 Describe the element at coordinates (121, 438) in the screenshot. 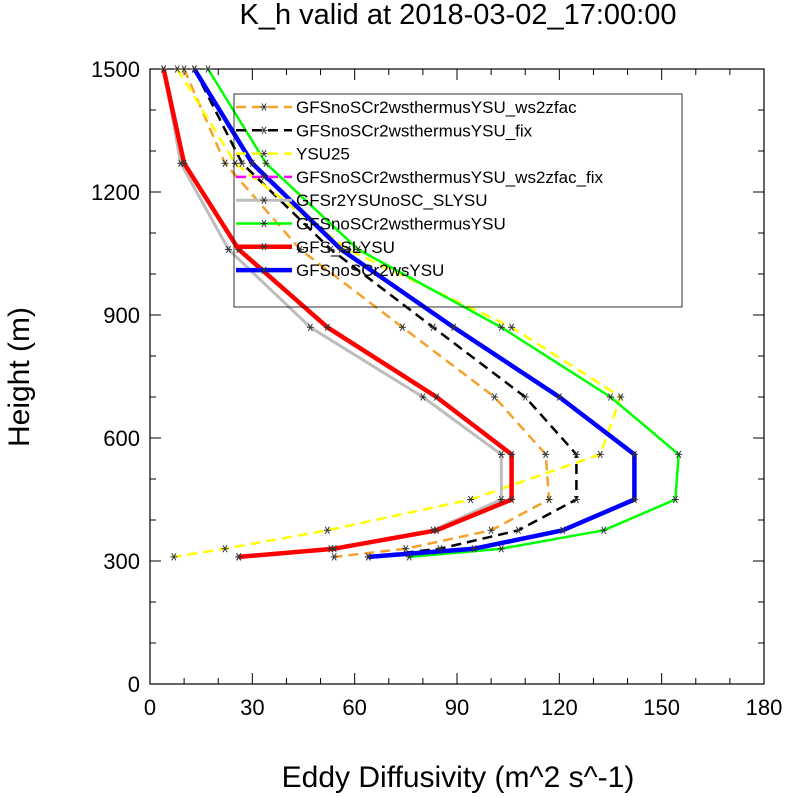

I see `y-tick-label: 600` at that location.